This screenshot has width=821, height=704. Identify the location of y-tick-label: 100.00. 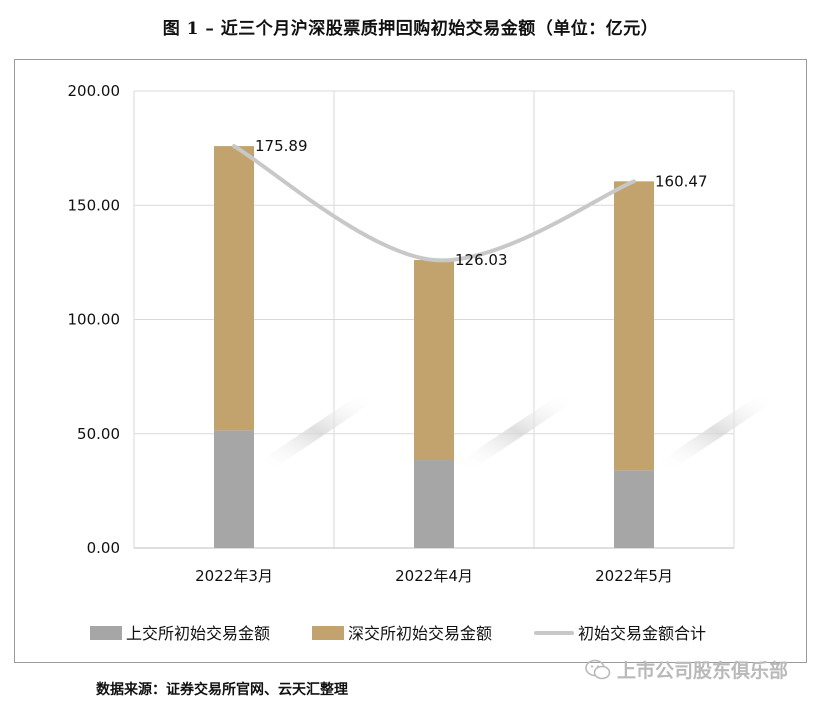
(94, 320).